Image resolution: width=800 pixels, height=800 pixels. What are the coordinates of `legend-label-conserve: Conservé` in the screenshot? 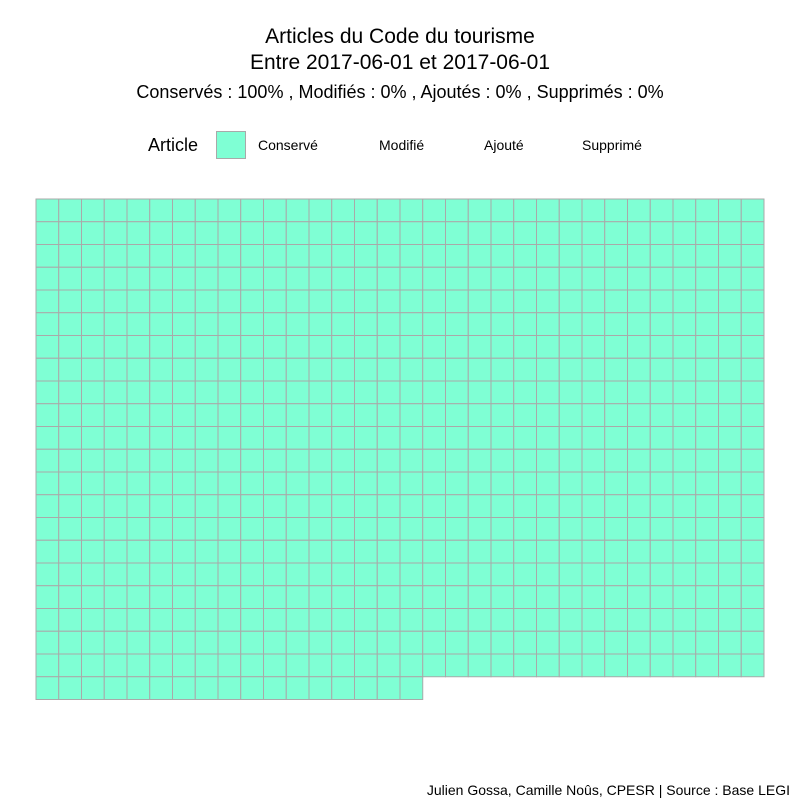 It's located at (288, 145).